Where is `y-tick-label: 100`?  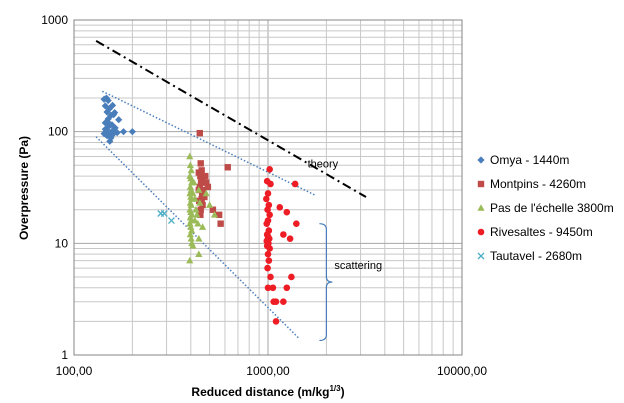
y-tick-label: 100 is located at coordinates (58, 132).